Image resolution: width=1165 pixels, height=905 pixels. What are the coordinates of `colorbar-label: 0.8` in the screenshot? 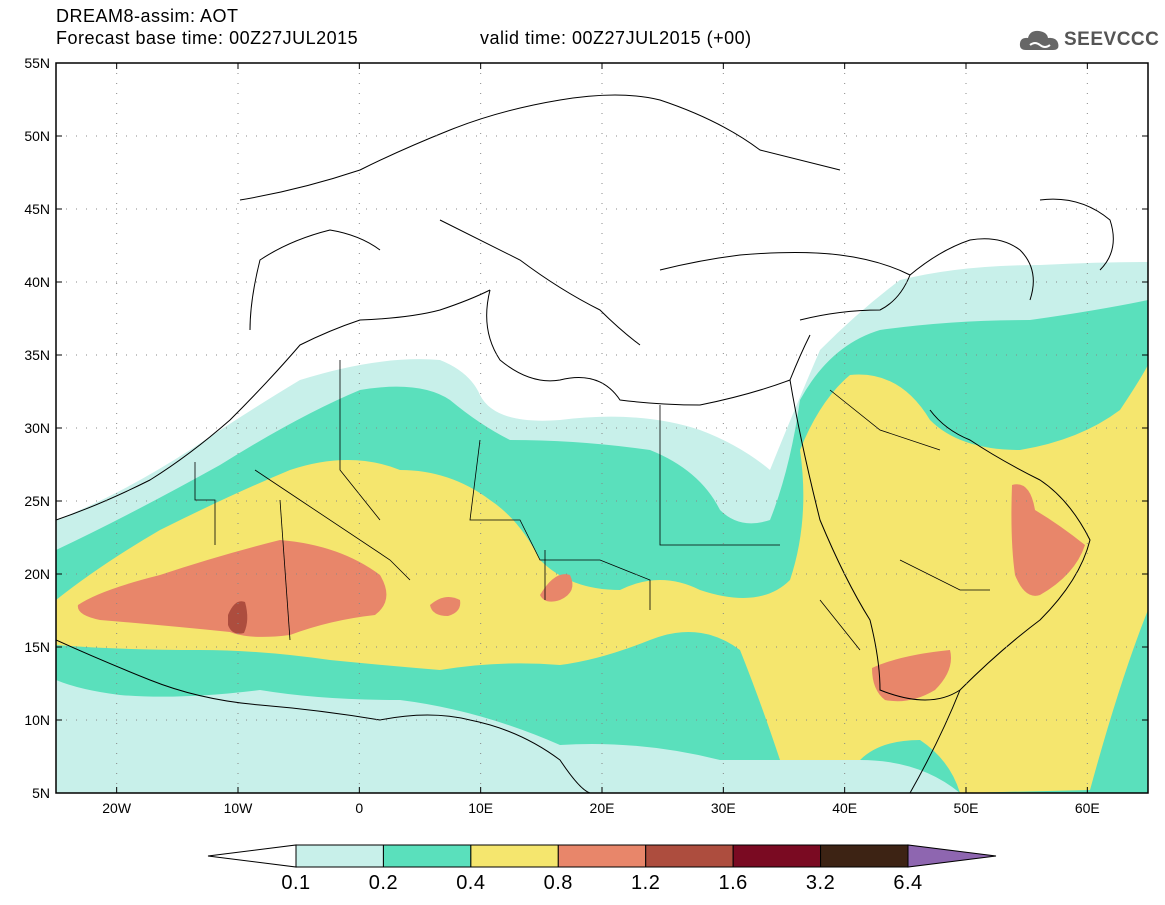 It's located at (558, 883).